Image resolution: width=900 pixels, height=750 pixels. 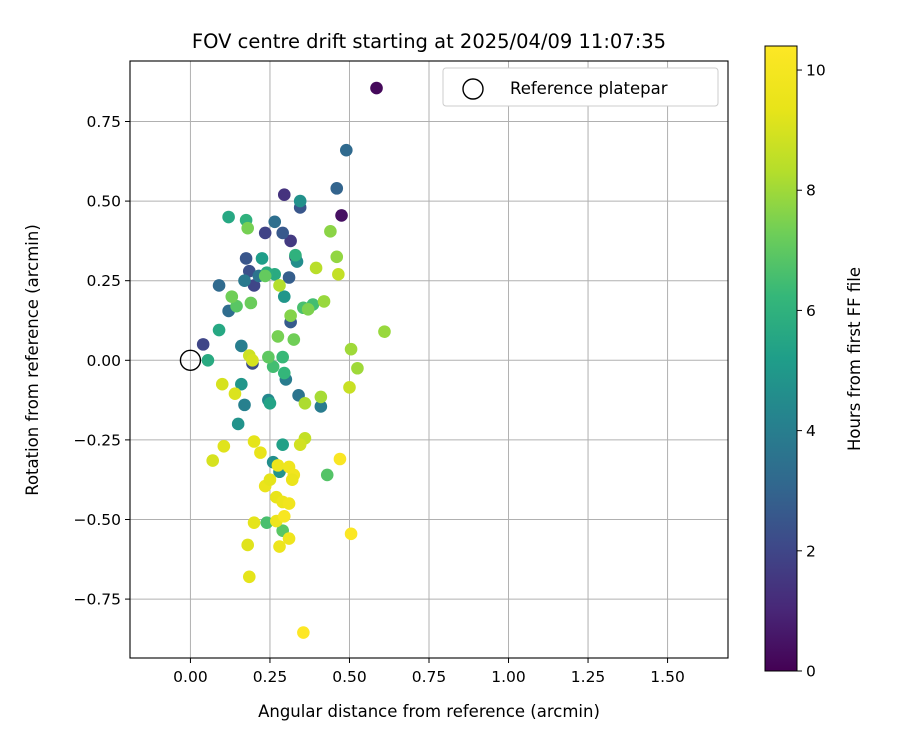 I want to click on colorbar-tick-label: 2, so click(x=811, y=551).